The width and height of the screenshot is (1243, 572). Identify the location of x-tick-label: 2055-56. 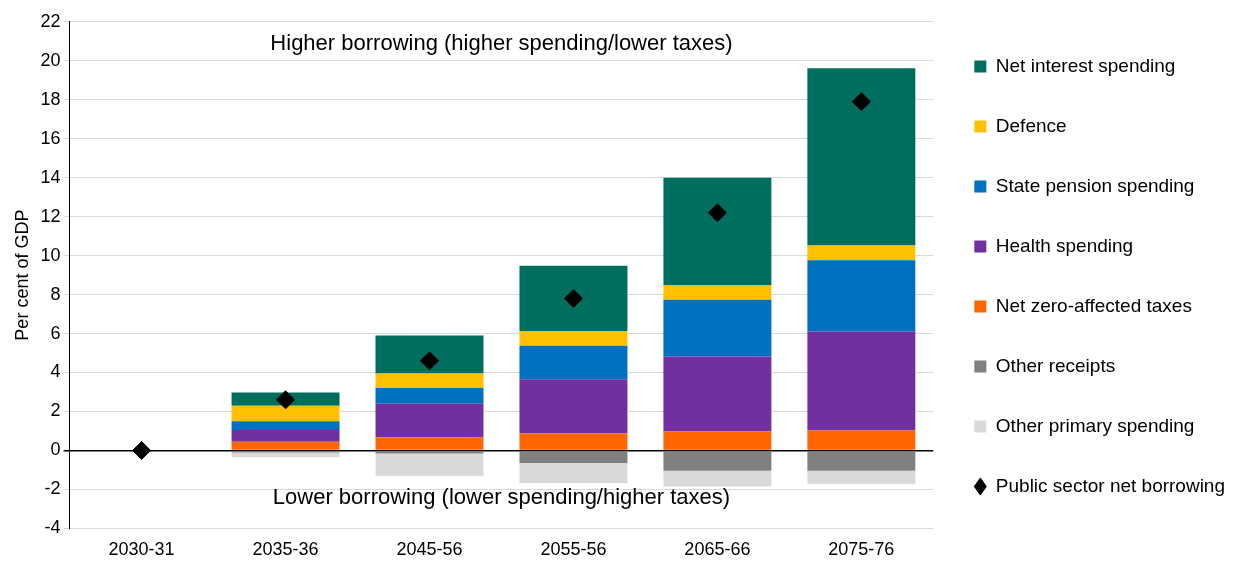
(573, 549).